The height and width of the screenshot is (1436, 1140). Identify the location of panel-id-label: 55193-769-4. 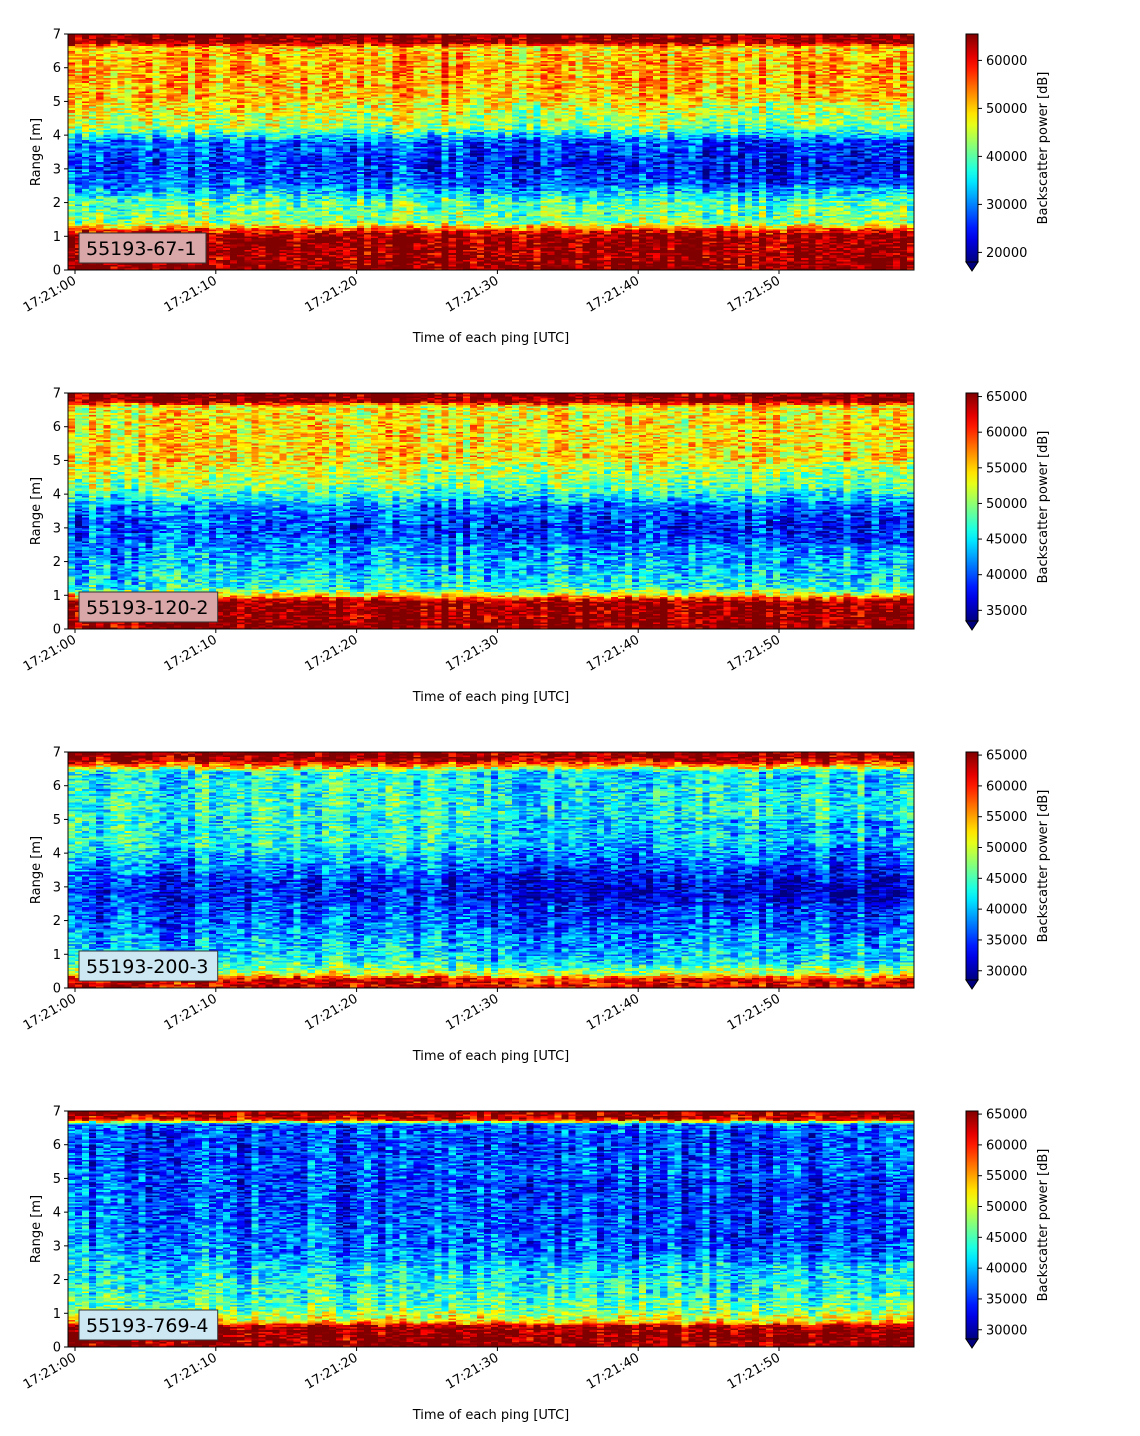
(148, 1325).